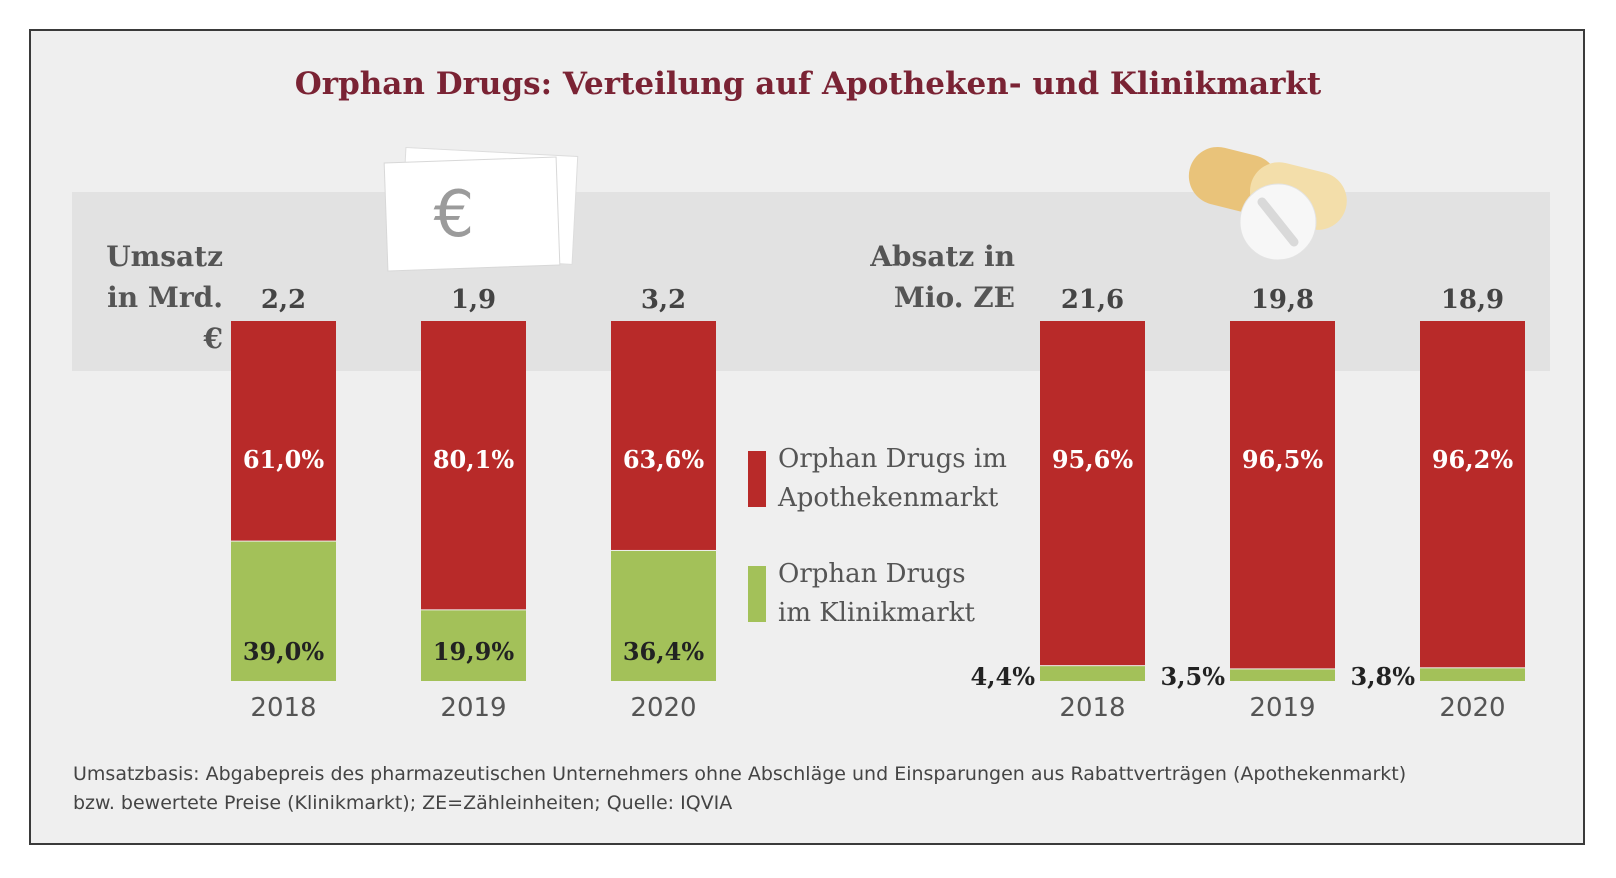  What do you see at coordinates (757, 594) in the screenshot?
I see `legend-swatch-klinik` at bounding box center [757, 594].